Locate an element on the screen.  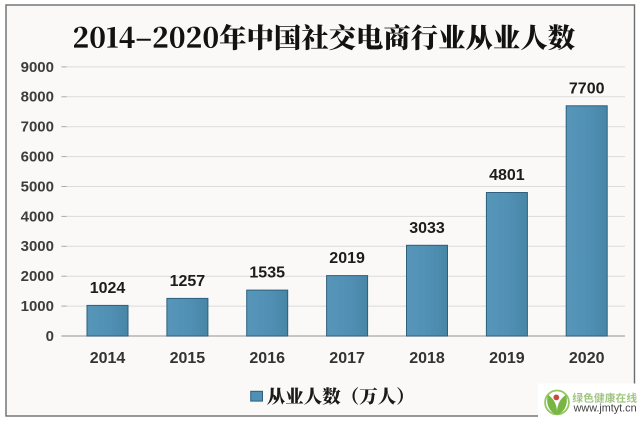
svg-text: 6000 is located at coordinates (37, 157).